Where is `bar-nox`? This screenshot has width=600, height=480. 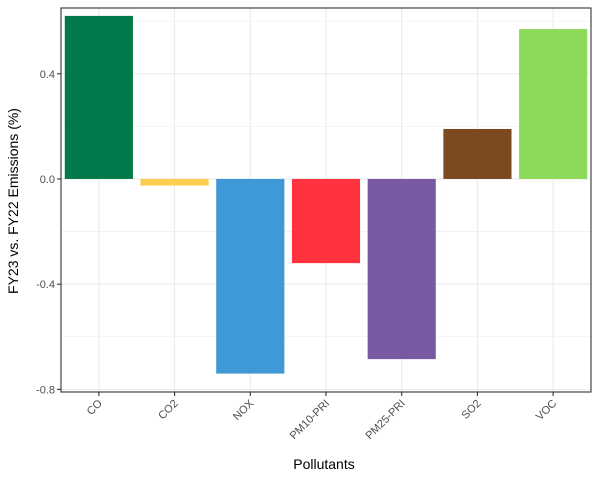 bar-nox is located at coordinates (250, 276).